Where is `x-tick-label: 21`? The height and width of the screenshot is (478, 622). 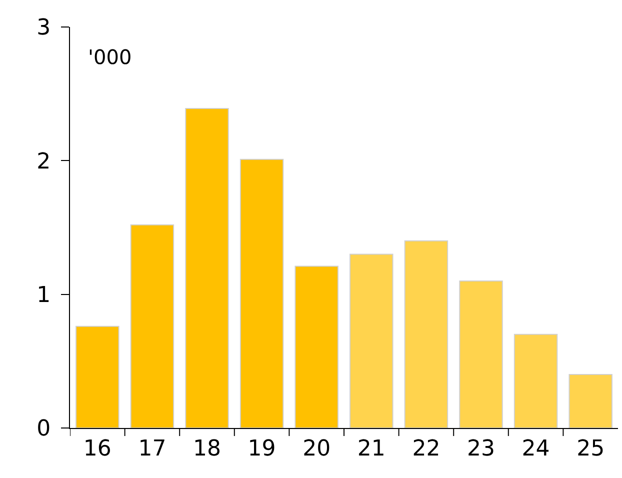 x-tick-label: 21 is located at coordinates (371, 449).